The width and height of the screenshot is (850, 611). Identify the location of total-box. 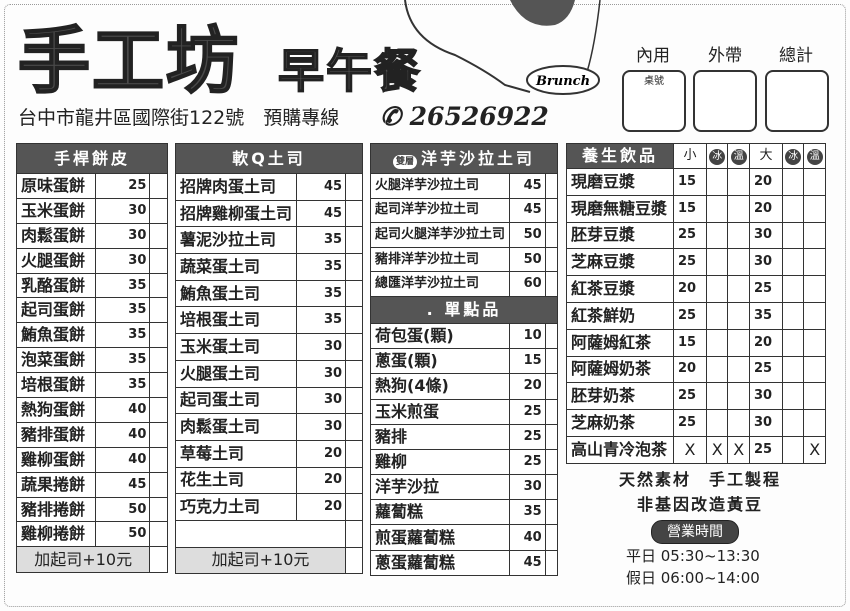
(797, 101).